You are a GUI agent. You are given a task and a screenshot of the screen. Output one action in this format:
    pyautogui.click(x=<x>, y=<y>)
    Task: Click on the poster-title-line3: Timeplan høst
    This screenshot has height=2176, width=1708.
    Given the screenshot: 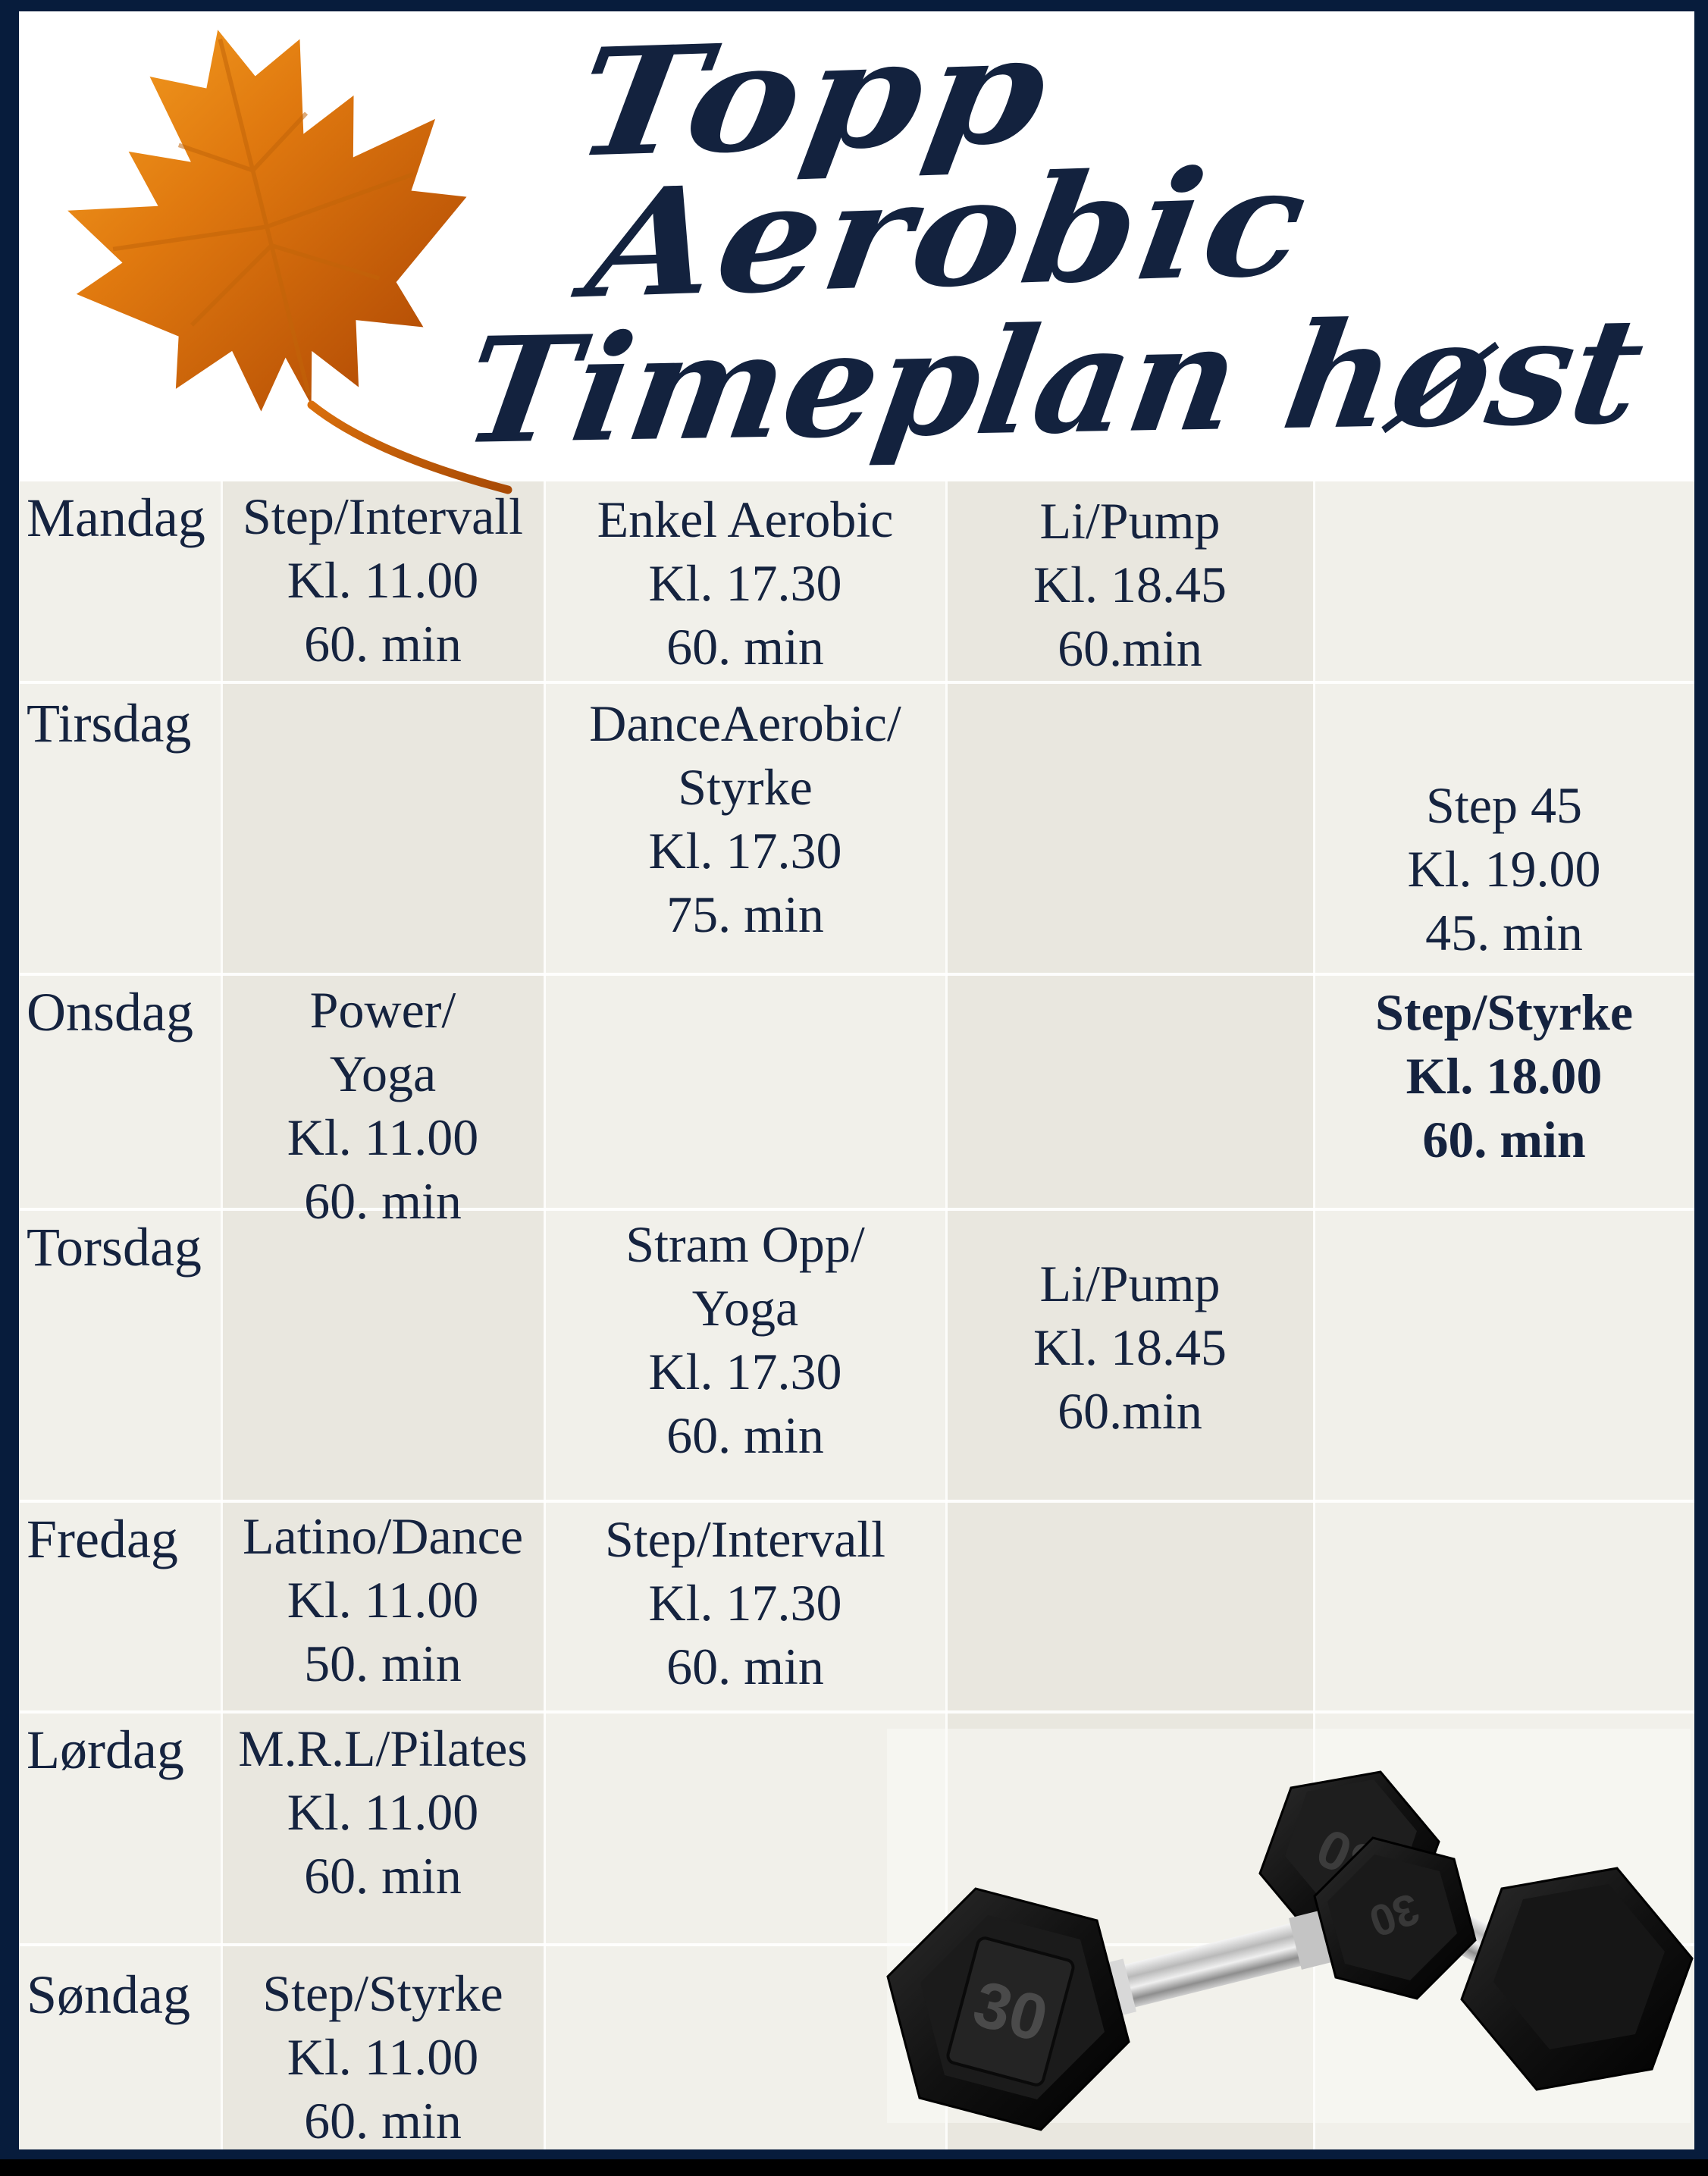 What is the action you would take?
    pyautogui.click(x=1053, y=381)
    